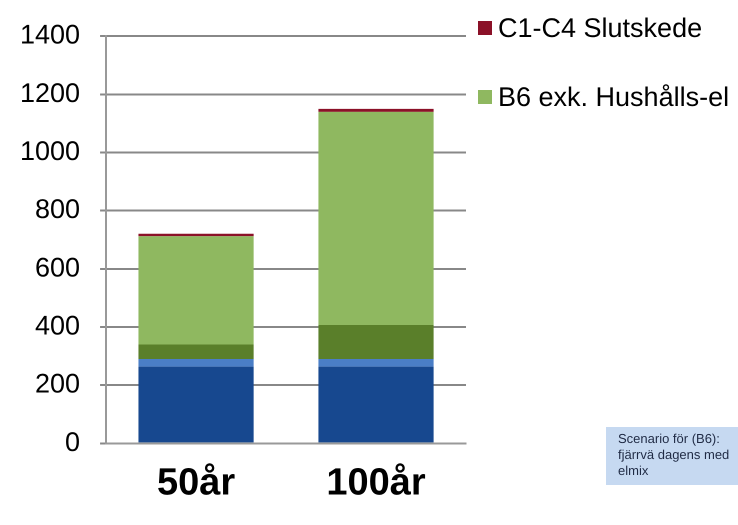 This screenshot has width=738, height=525. I want to click on legend-label: C1-C4 Slutskede, so click(600, 28).